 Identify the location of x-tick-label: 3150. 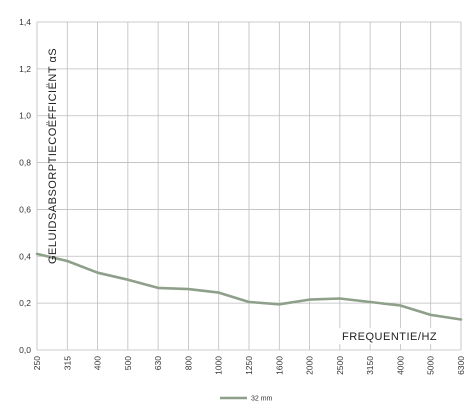
(370, 365).